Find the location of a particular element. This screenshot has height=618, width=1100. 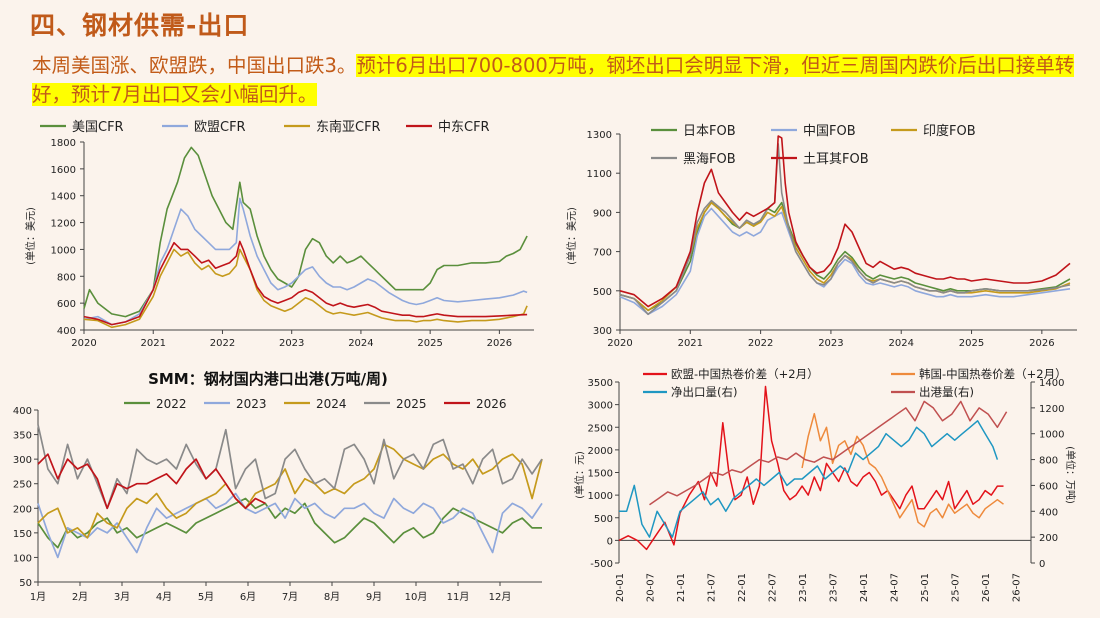

y-tick-label-left: 2500 is located at coordinates (600, 428).